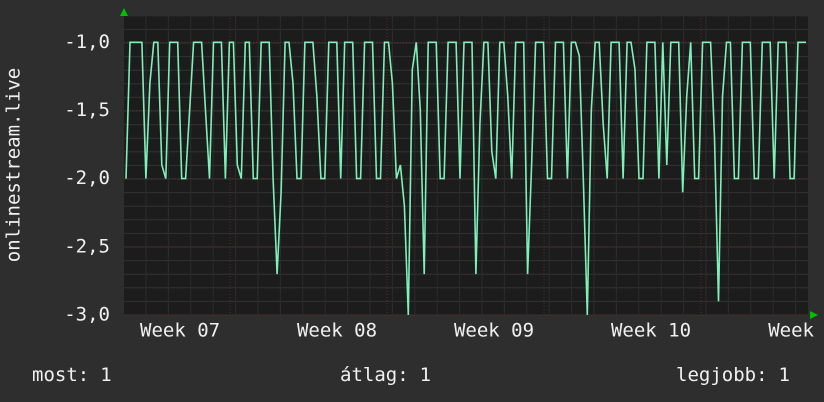 The width and height of the screenshot is (824, 402). I want to click on stat: most: 1, so click(72, 375).